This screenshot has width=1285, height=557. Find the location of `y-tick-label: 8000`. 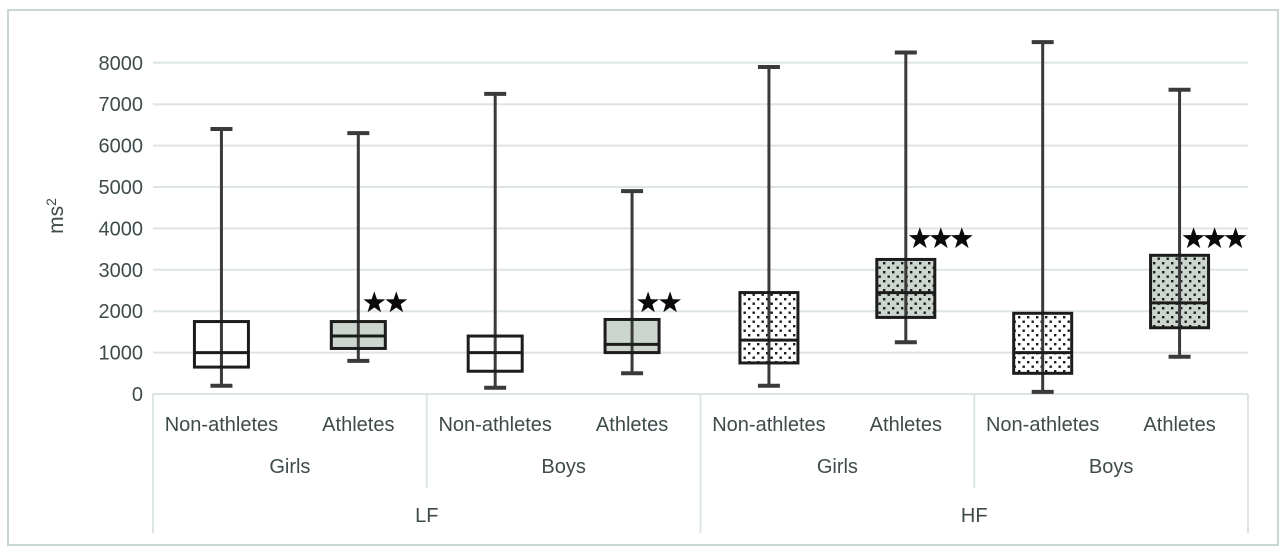

y-tick-label: 8000 is located at coordinates (121, 64).